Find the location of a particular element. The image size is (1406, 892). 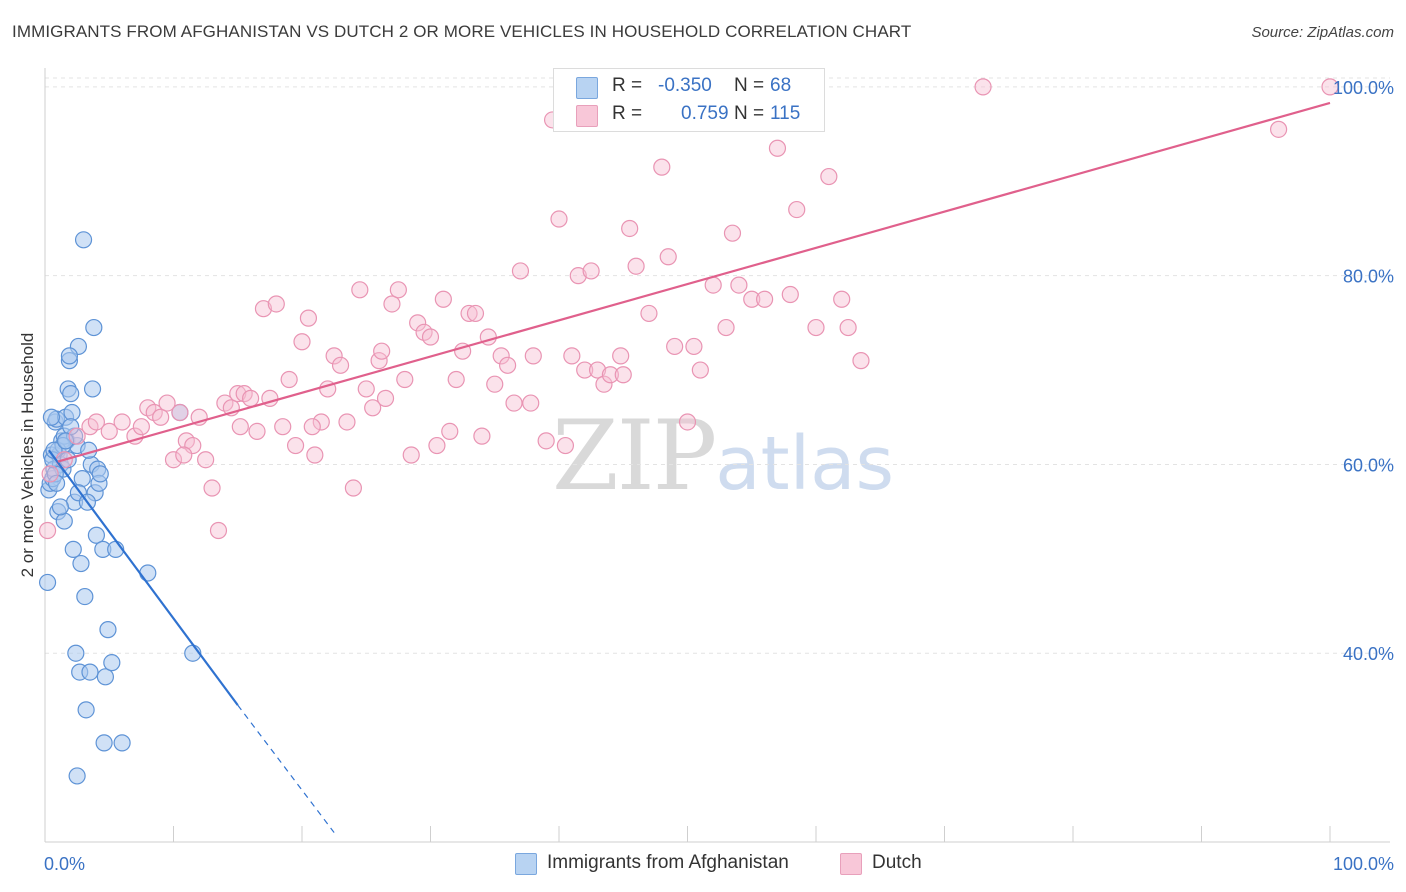

afghanistan-points is located at coordinates (120, 508).